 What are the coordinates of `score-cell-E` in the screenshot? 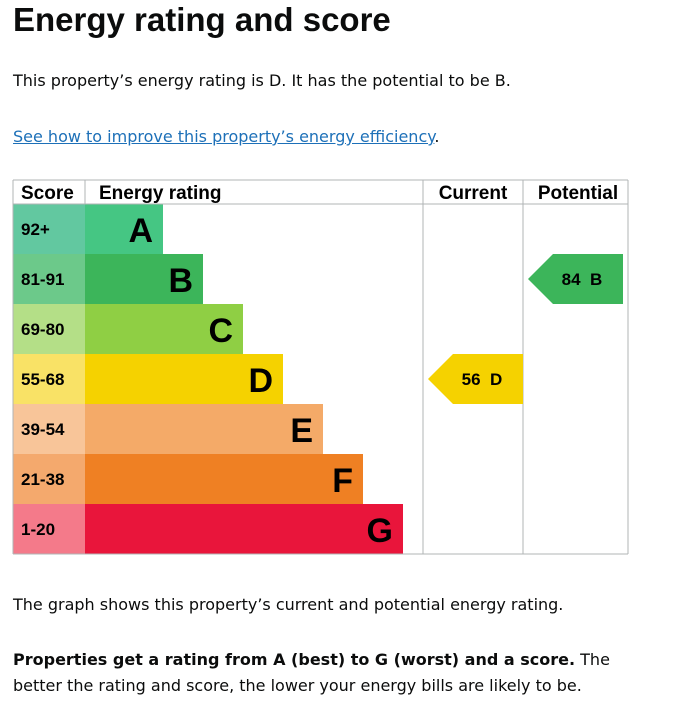 It's located at (49, 429).